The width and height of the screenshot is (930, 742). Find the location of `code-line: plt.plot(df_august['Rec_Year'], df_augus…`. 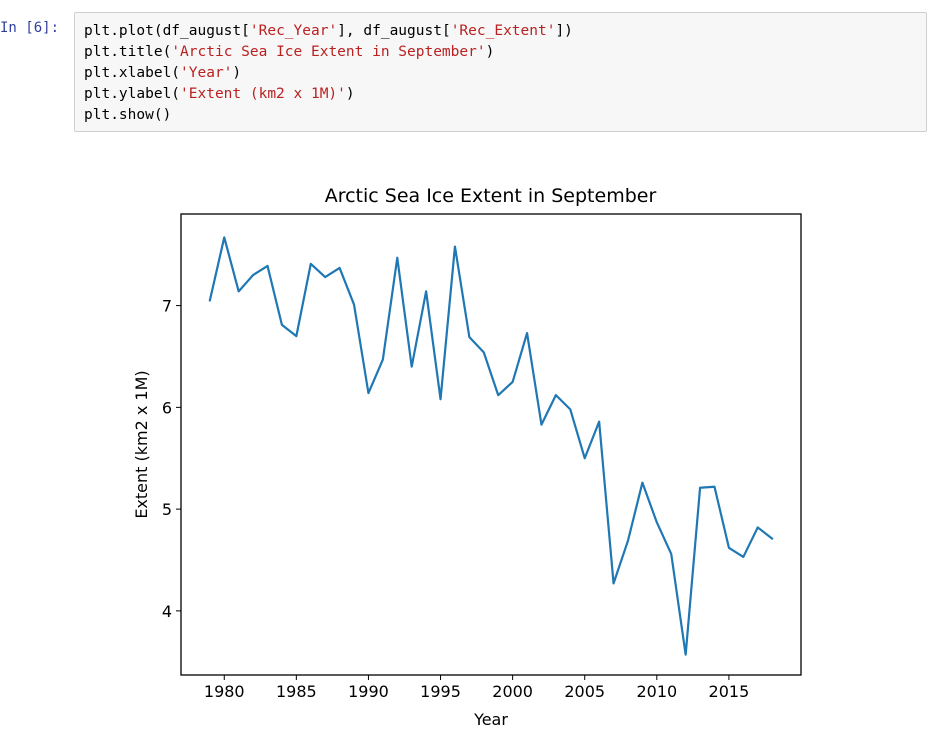

code-line: plt.plot(df_august['Rec_Year'], df_augus… is located at coordinates (328, 31).